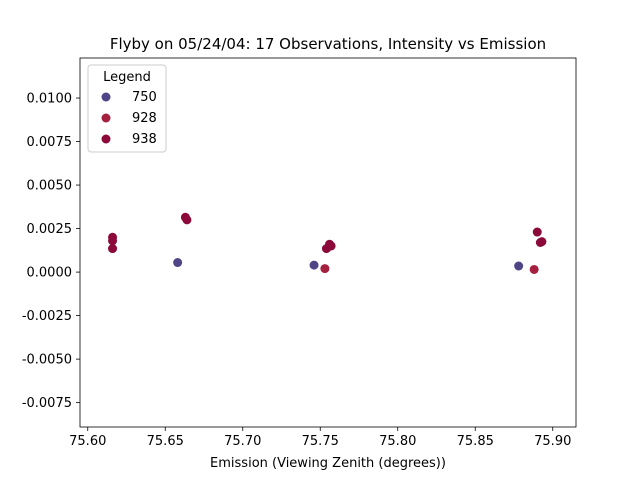  Describe the element at coordinates (242, 441) in the screenshot. I see `x-tick-label: 75.70` at that location.